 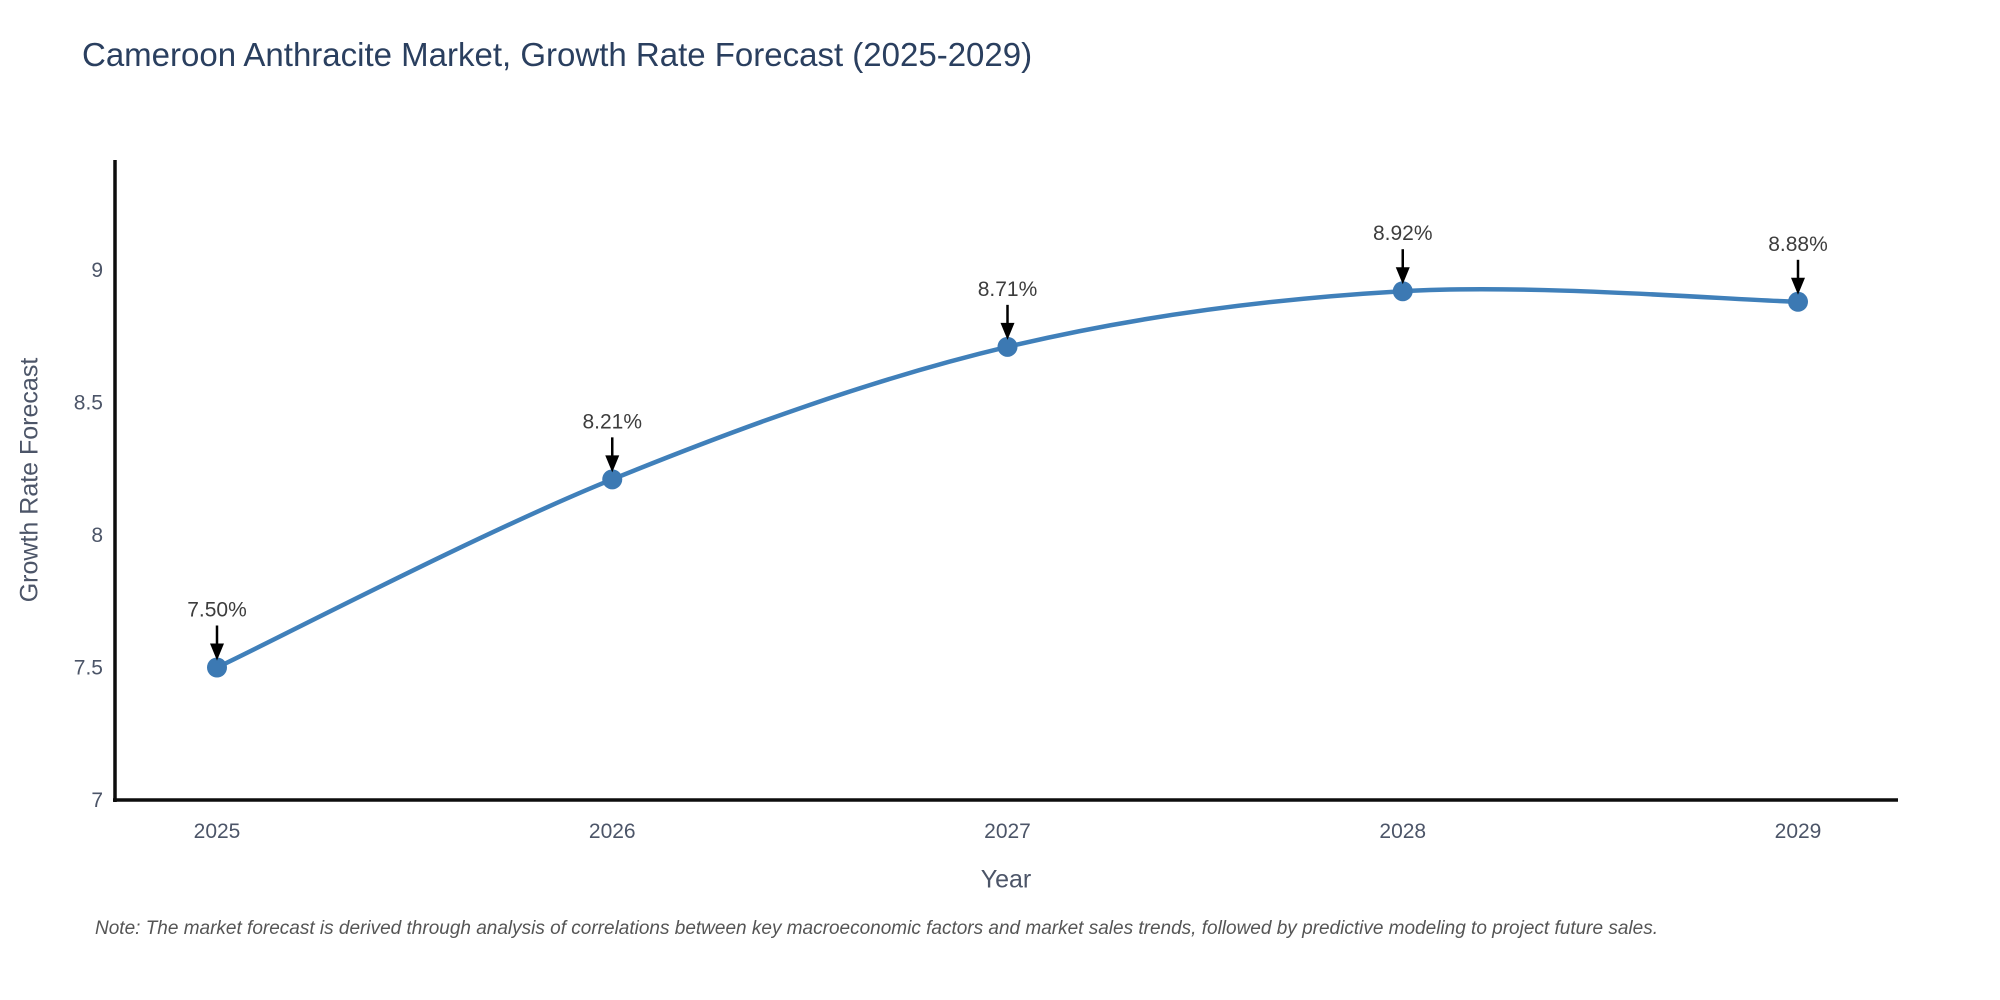 What do you see at coordinates (97, 535) in the screenshot?
I see `y-tick-label: 8` at bounding box center [97, 535].